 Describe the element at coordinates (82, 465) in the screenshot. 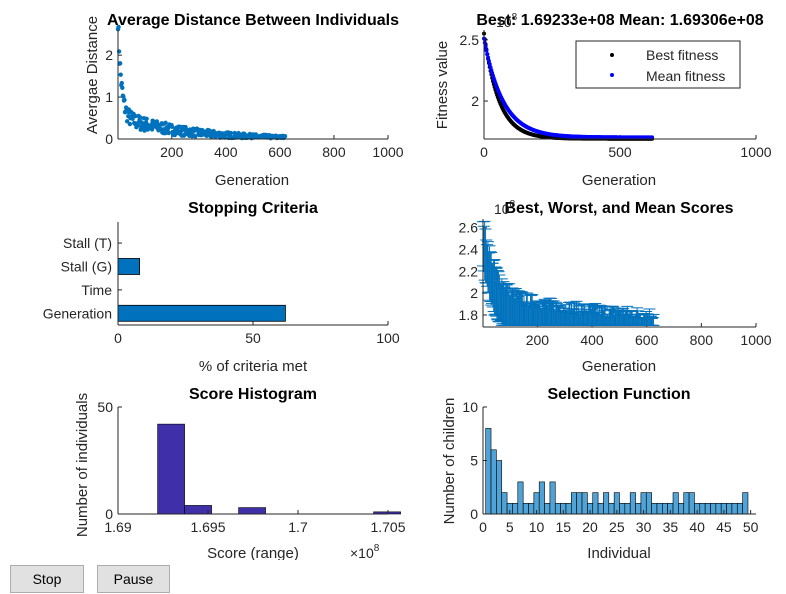

I see `histogram-ylabel: Number of individuals` at that location.